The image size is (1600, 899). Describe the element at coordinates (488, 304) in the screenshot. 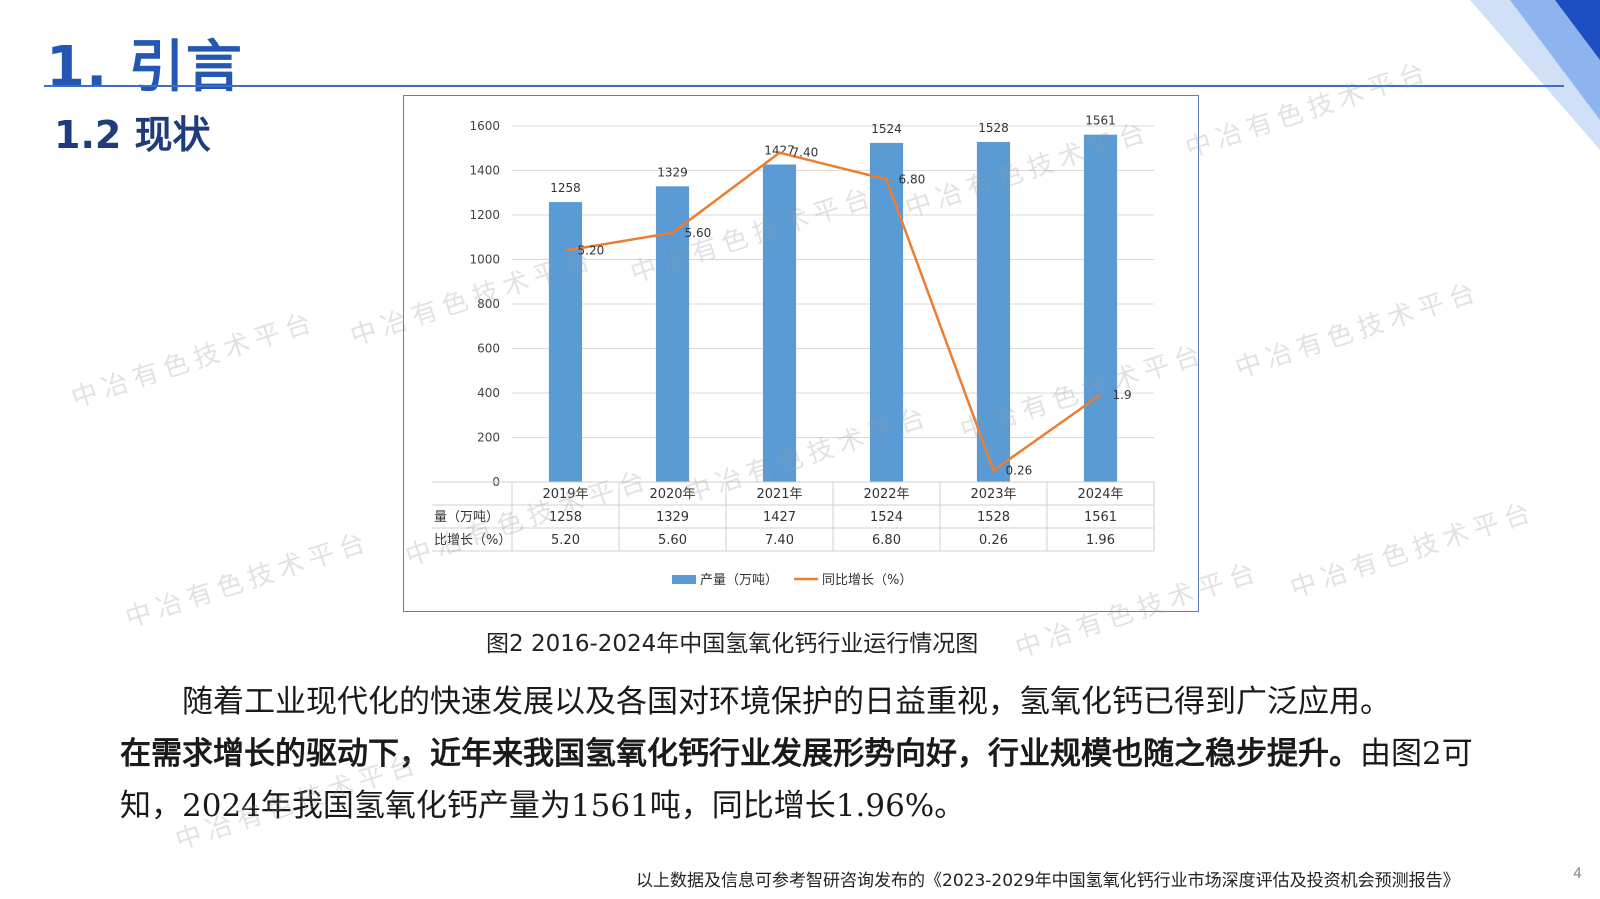

I see `y-tick-label: 800` at that location.